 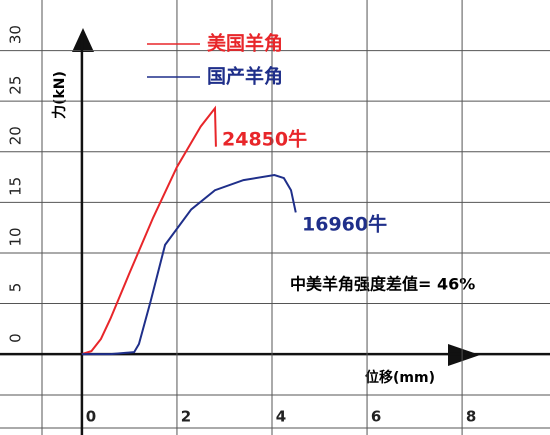 What do you see at coordinates (245, 76) in the screenshot?
I see `legend-label: 国产羊角` at bounding box center [245, 76].